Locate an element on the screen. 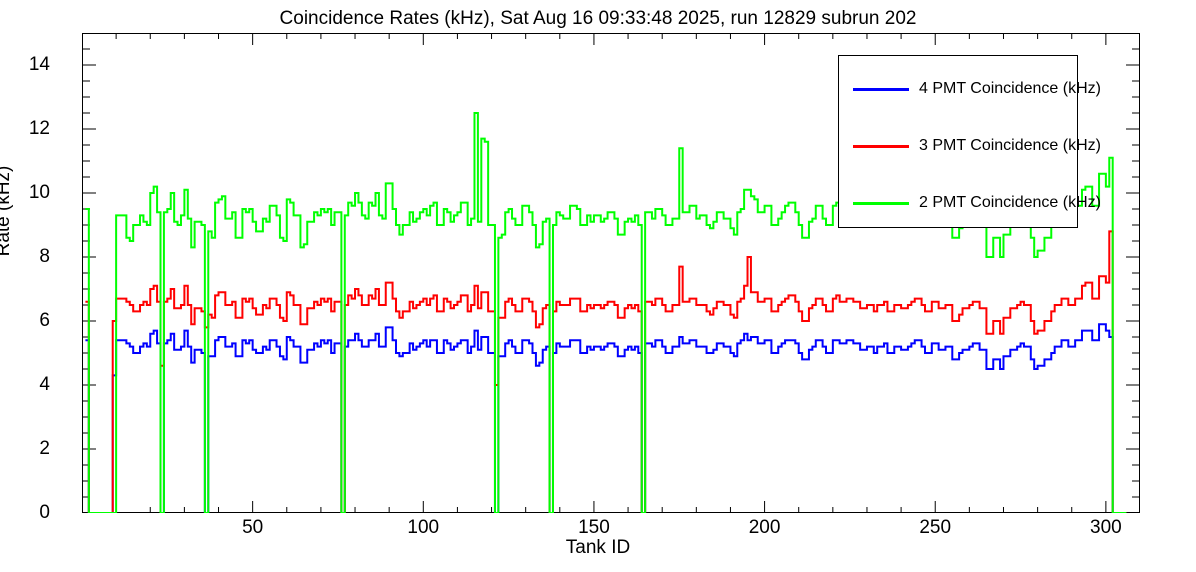 The image size is (1196, 572). x-axis-label: Tank ID is located at coordinates (598, 547).